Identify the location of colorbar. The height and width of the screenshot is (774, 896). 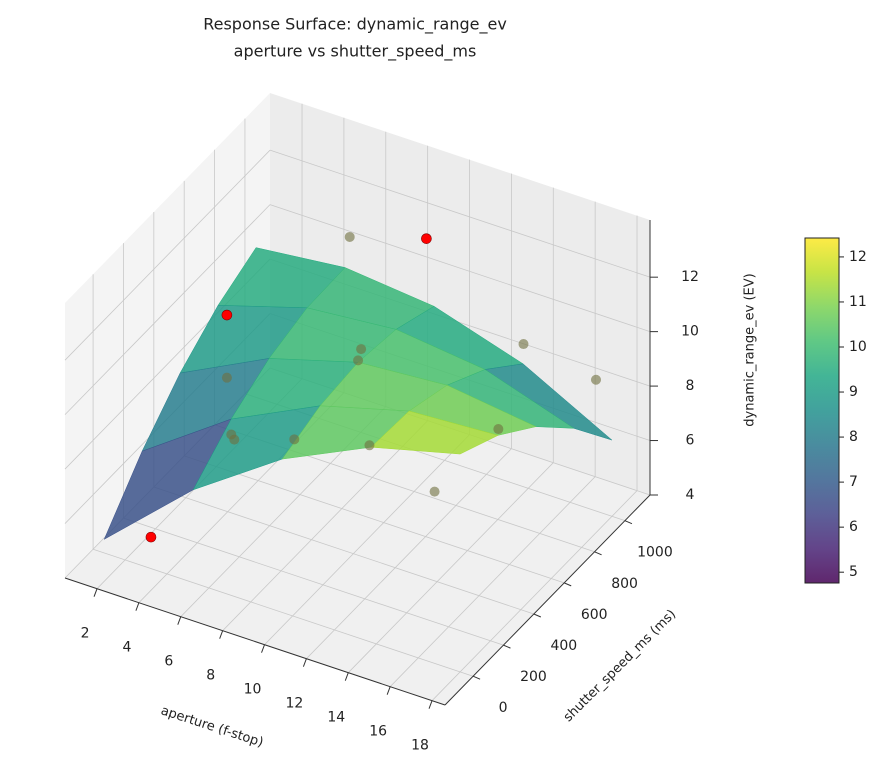
(822, 410).